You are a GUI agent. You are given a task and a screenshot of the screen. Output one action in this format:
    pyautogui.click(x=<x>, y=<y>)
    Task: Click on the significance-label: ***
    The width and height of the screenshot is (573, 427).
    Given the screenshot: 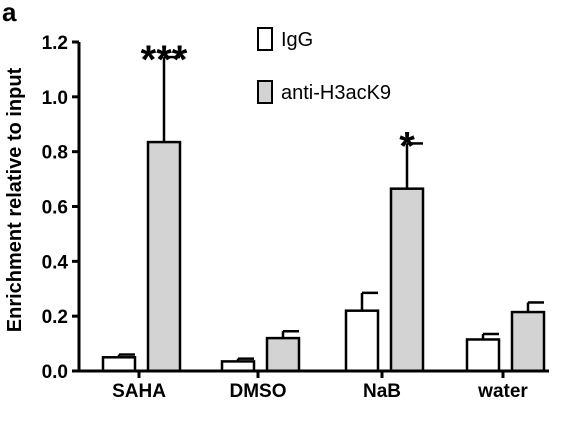 What is the action you would take?
    pyautogui.click(x=164, y=60)
    